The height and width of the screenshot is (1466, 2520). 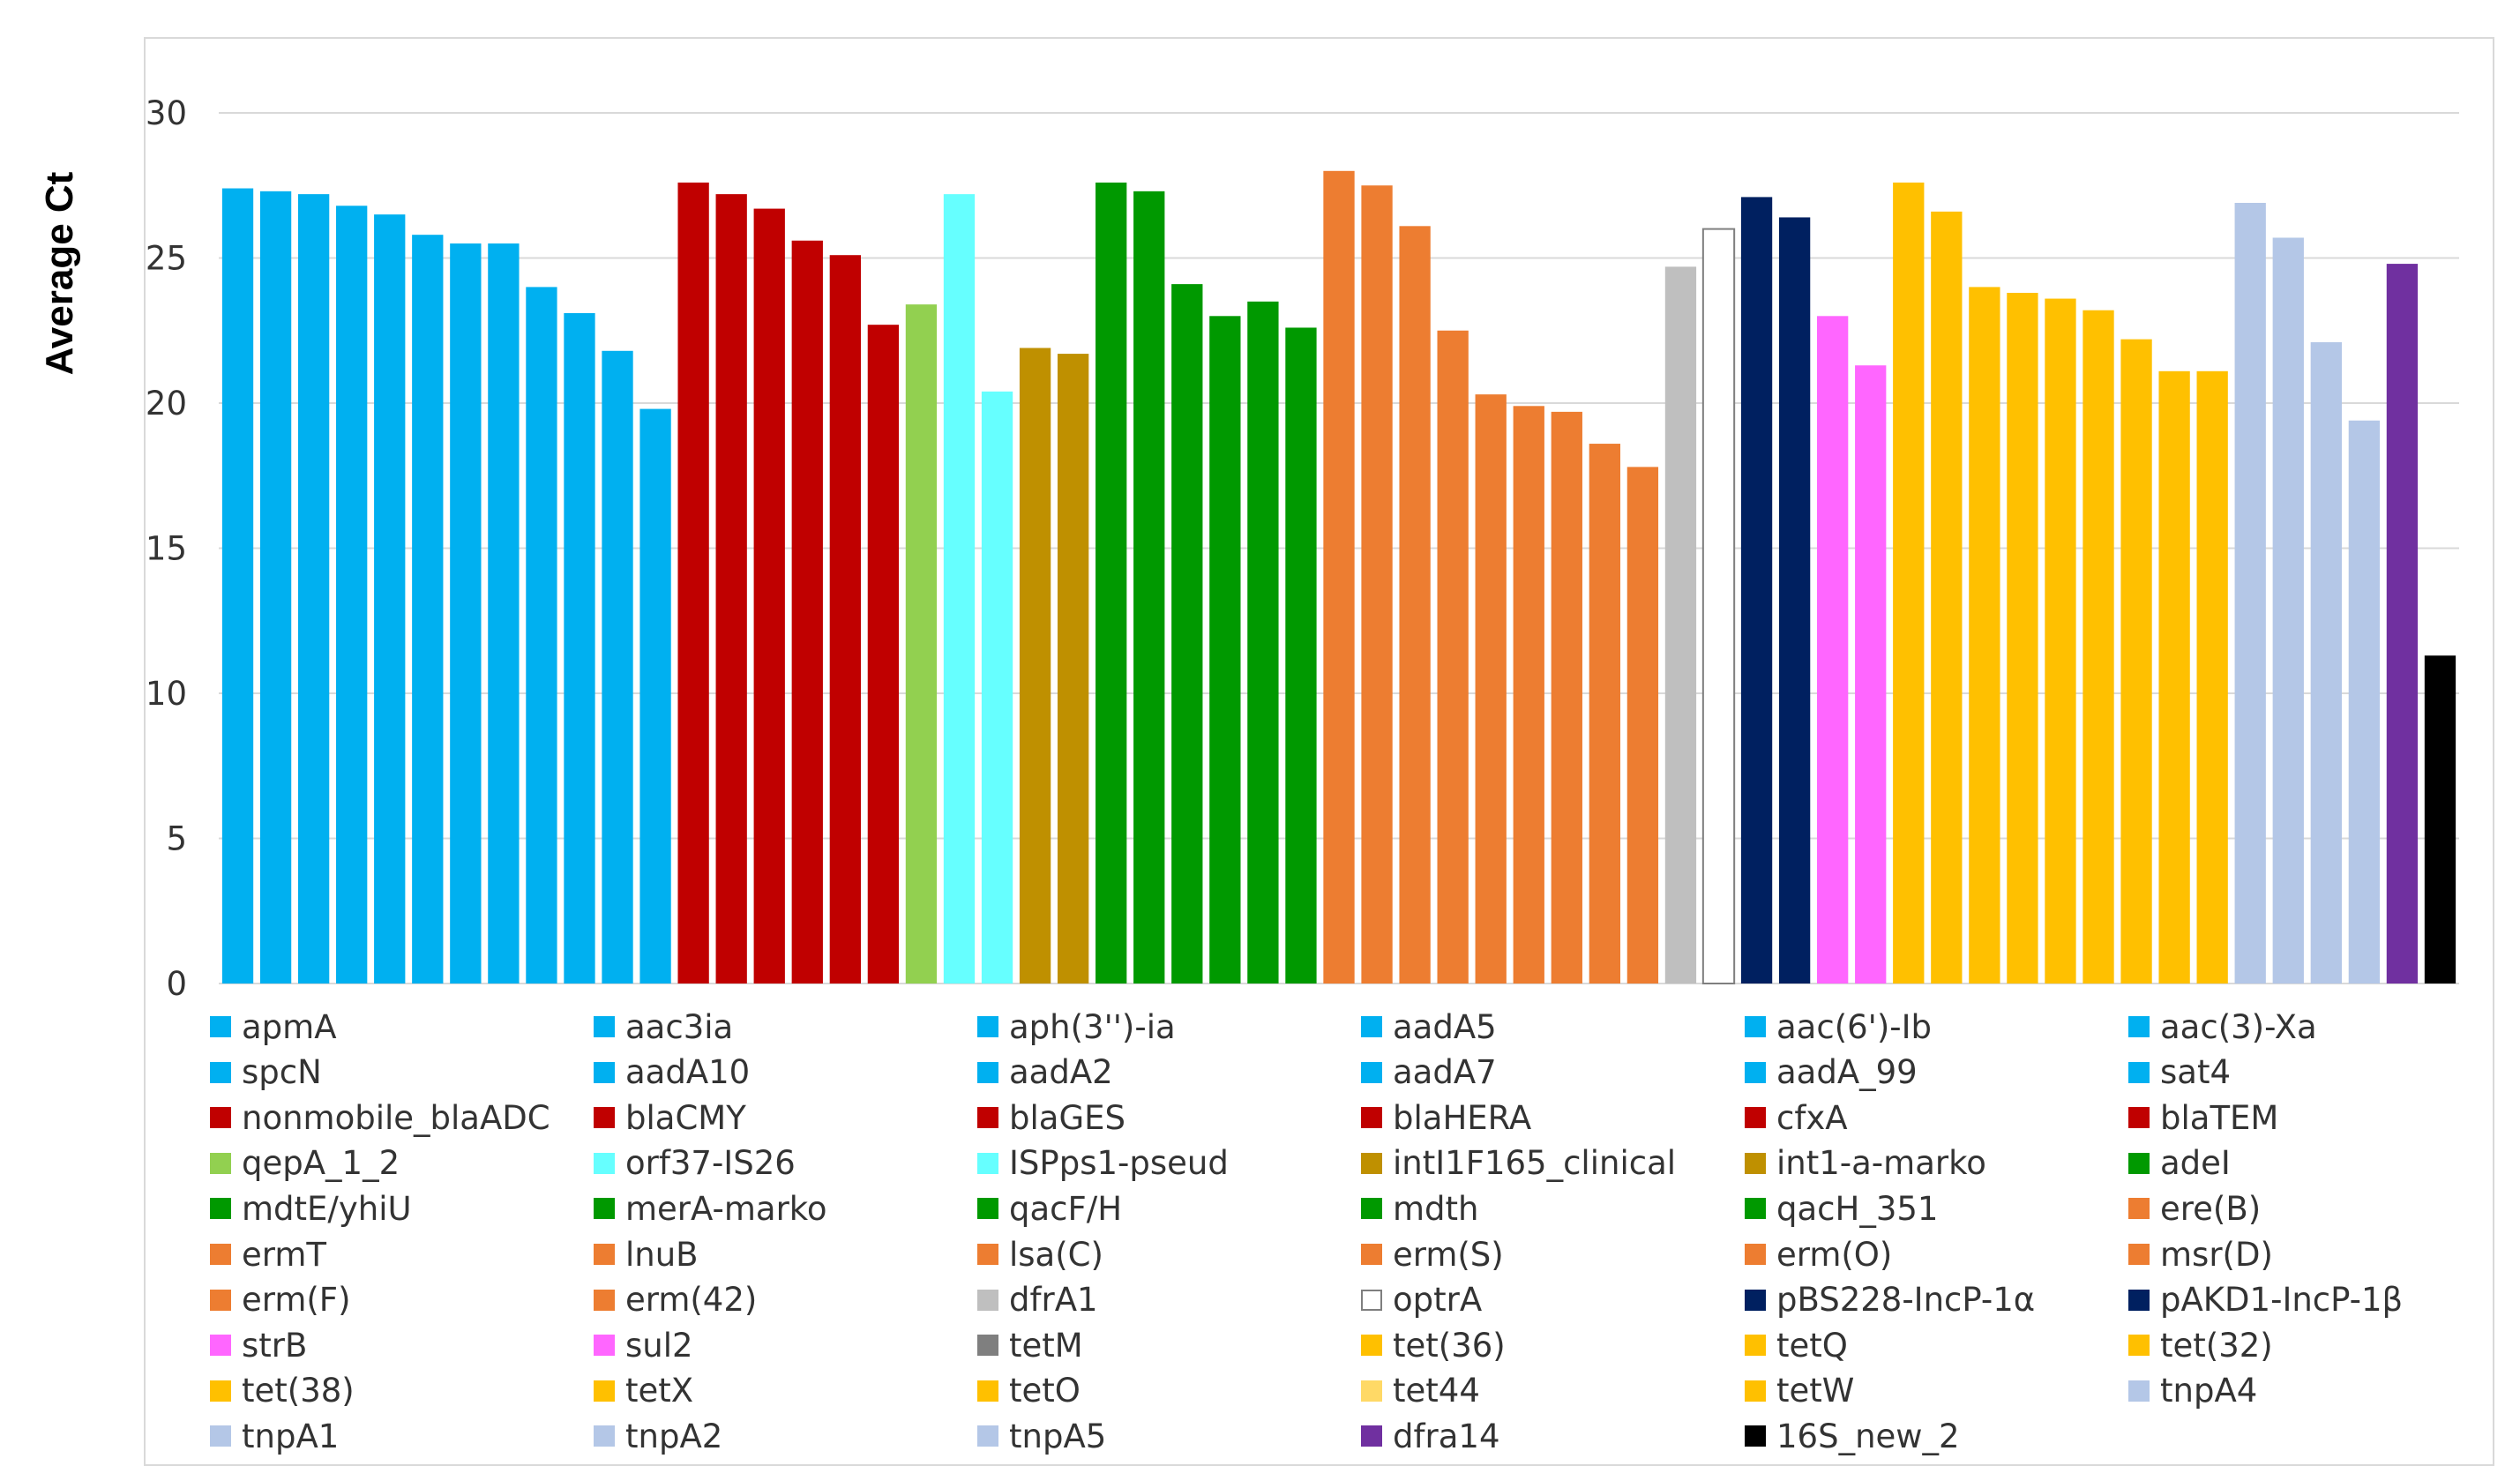 What do you see at coordinates (274, 1436) in the screenshot?
I see `legend-item: tnpA1` at bounding box center [274, 1436].